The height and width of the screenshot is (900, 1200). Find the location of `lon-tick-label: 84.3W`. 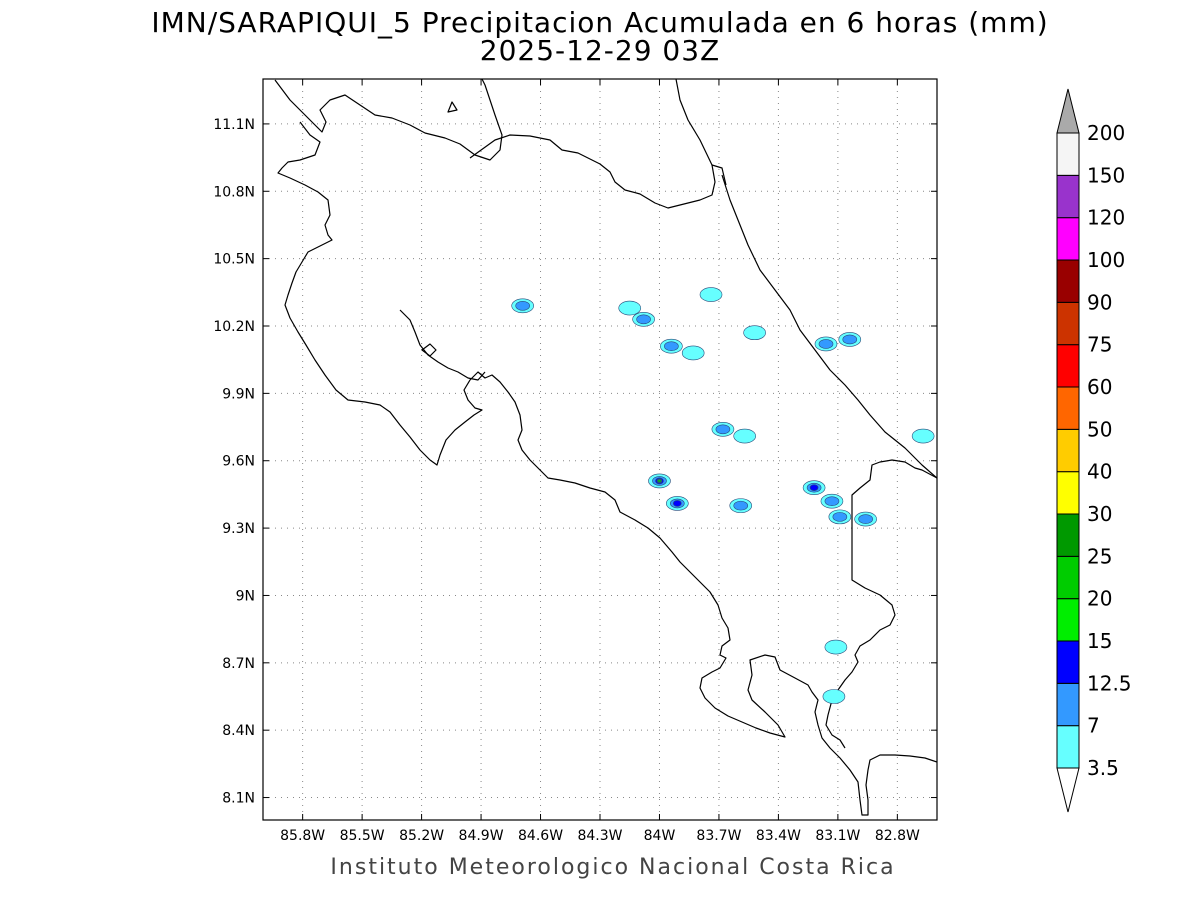

lon-tick-label: 84.3W is located at coordinates (599, 836).